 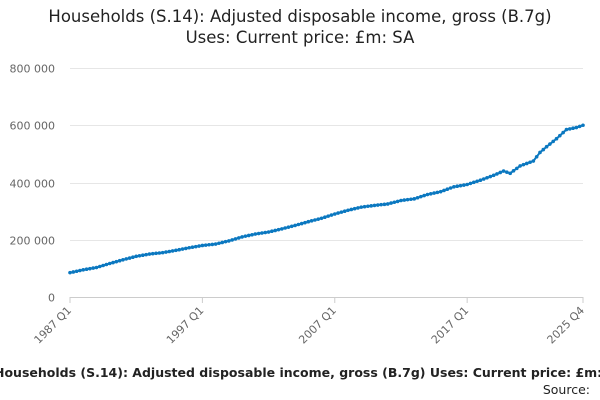 I want to click on x-tick-label: 2007 Q1, so click(x=317, y=325).